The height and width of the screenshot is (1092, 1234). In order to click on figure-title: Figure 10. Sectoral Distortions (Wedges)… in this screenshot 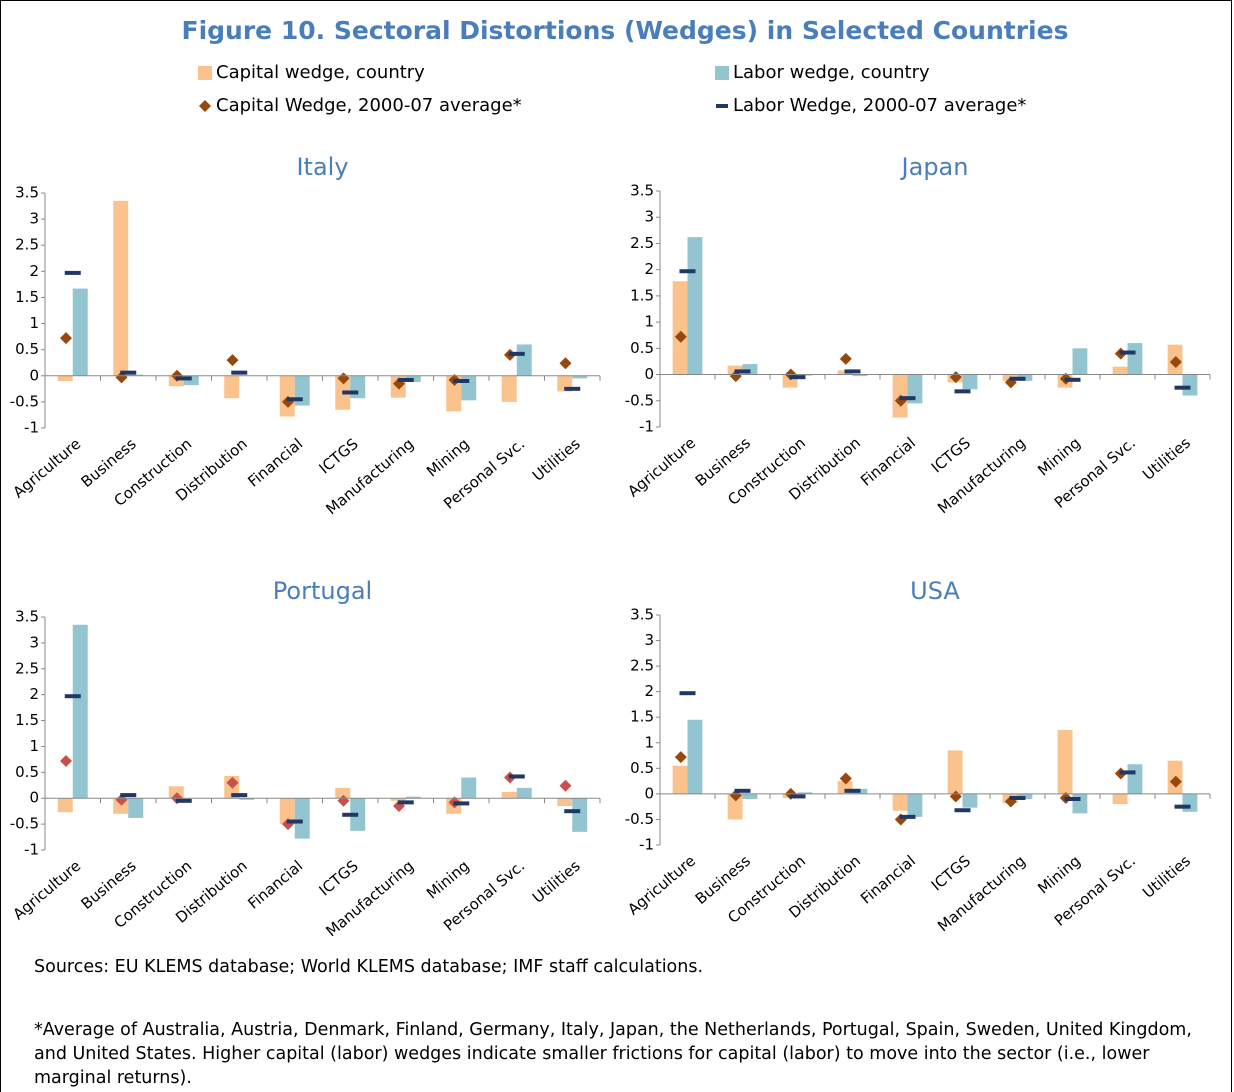, I will do `click(625, 30)`.